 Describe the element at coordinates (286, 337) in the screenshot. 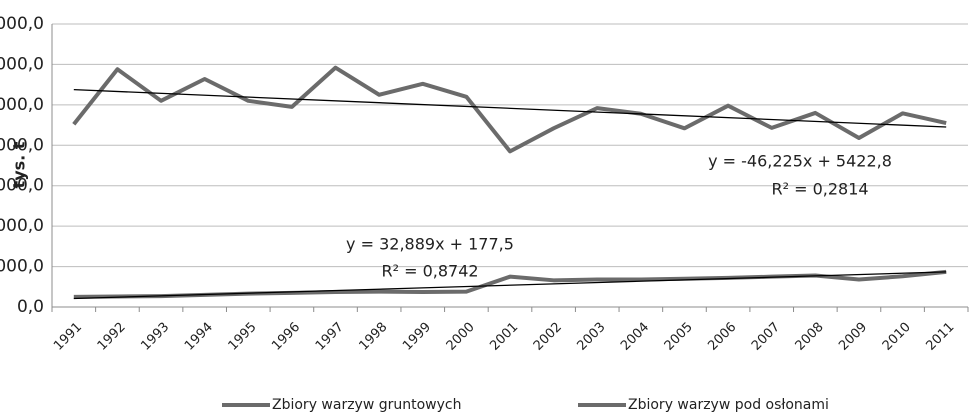

I see `x-tick-label: 1996` at that location.